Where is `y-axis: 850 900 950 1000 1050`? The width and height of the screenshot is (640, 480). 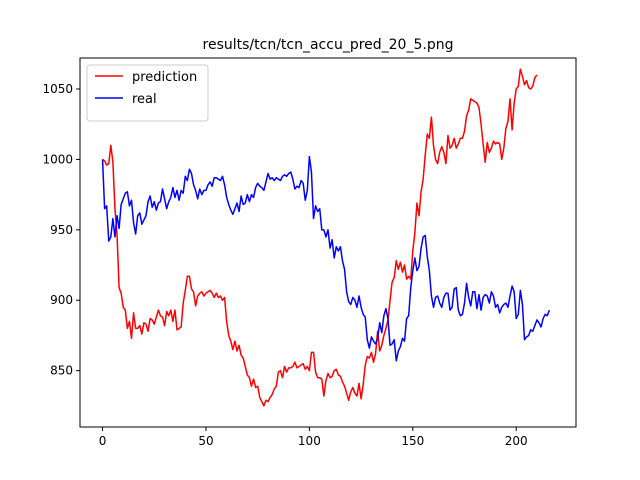 y-axis: 850 900 950 1000 1050 is located at coordinates (61, 230).